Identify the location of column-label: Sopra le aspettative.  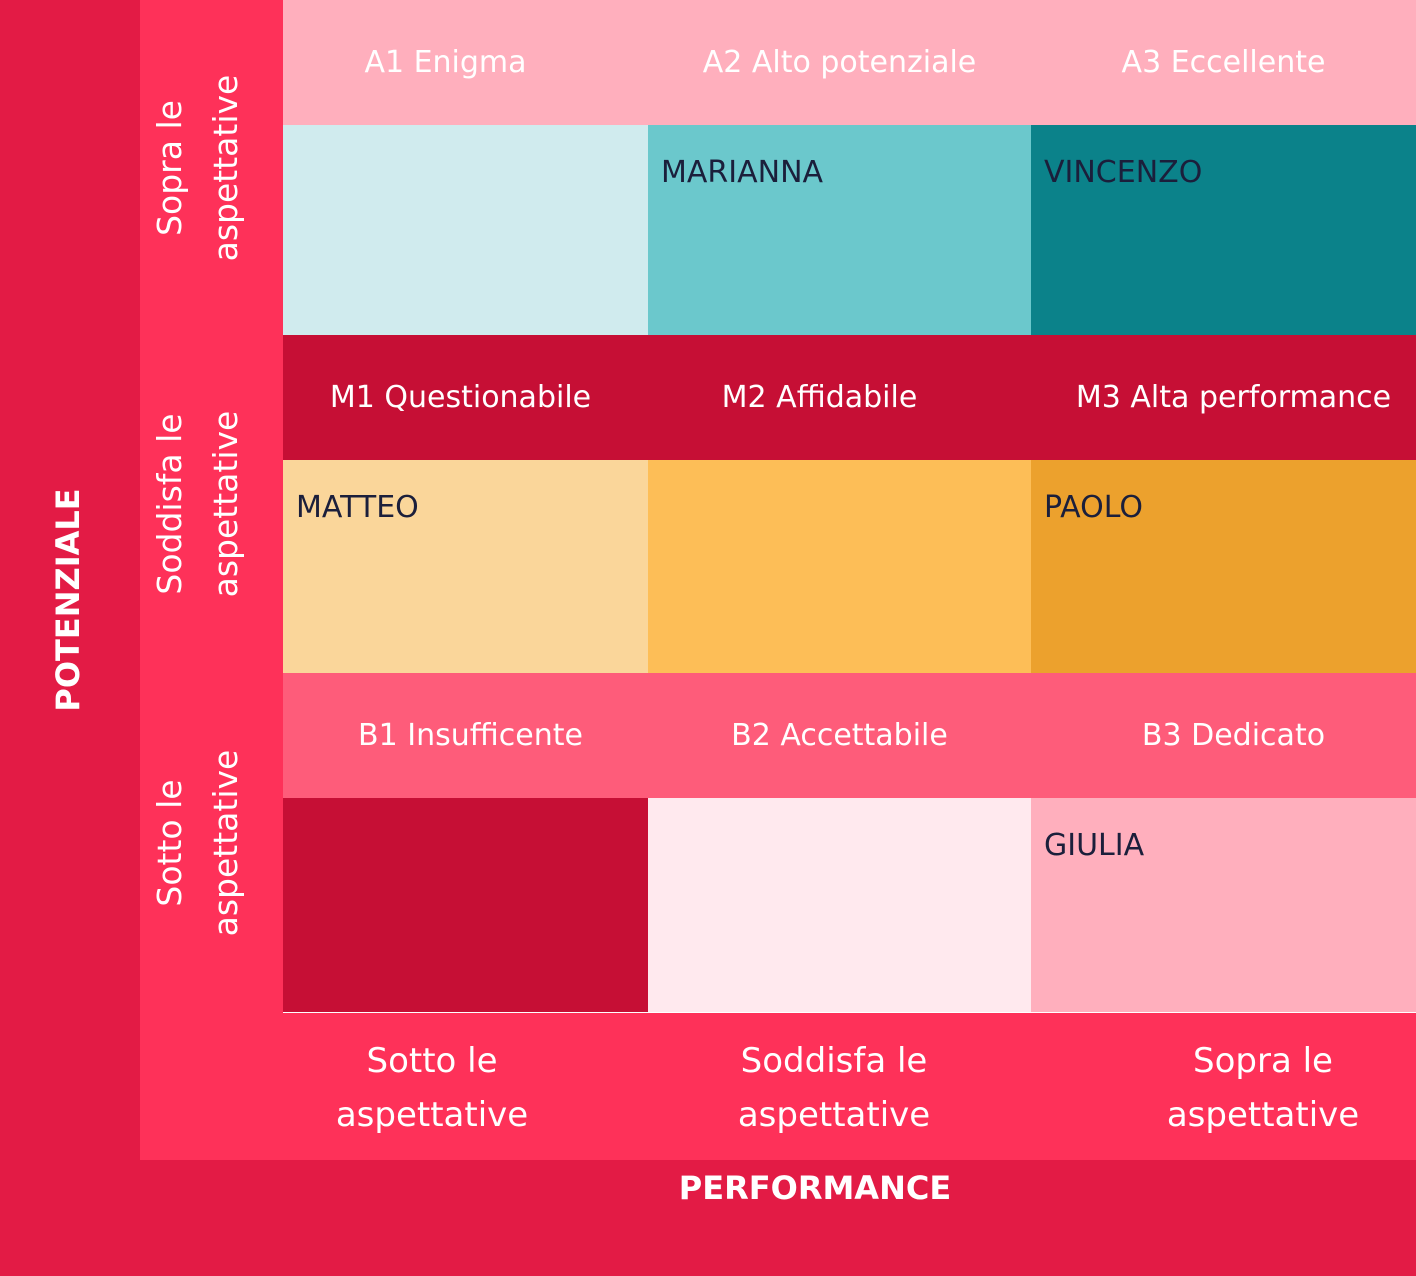
(1263, 1088).